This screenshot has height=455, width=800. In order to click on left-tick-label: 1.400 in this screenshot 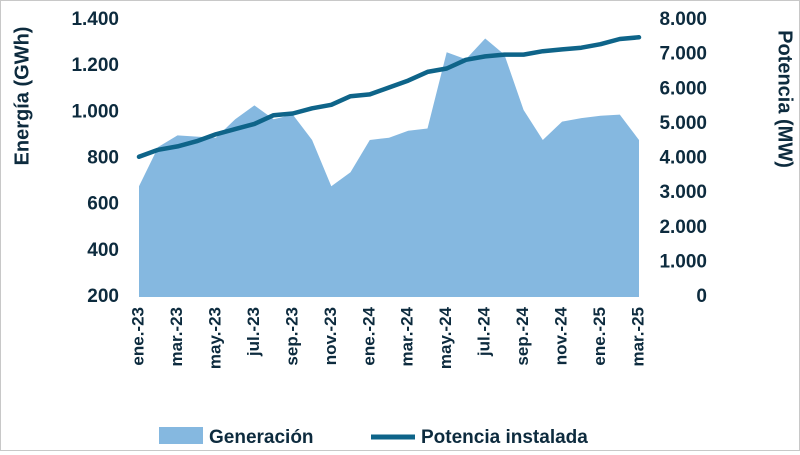, I will do `click(95, 19)`.